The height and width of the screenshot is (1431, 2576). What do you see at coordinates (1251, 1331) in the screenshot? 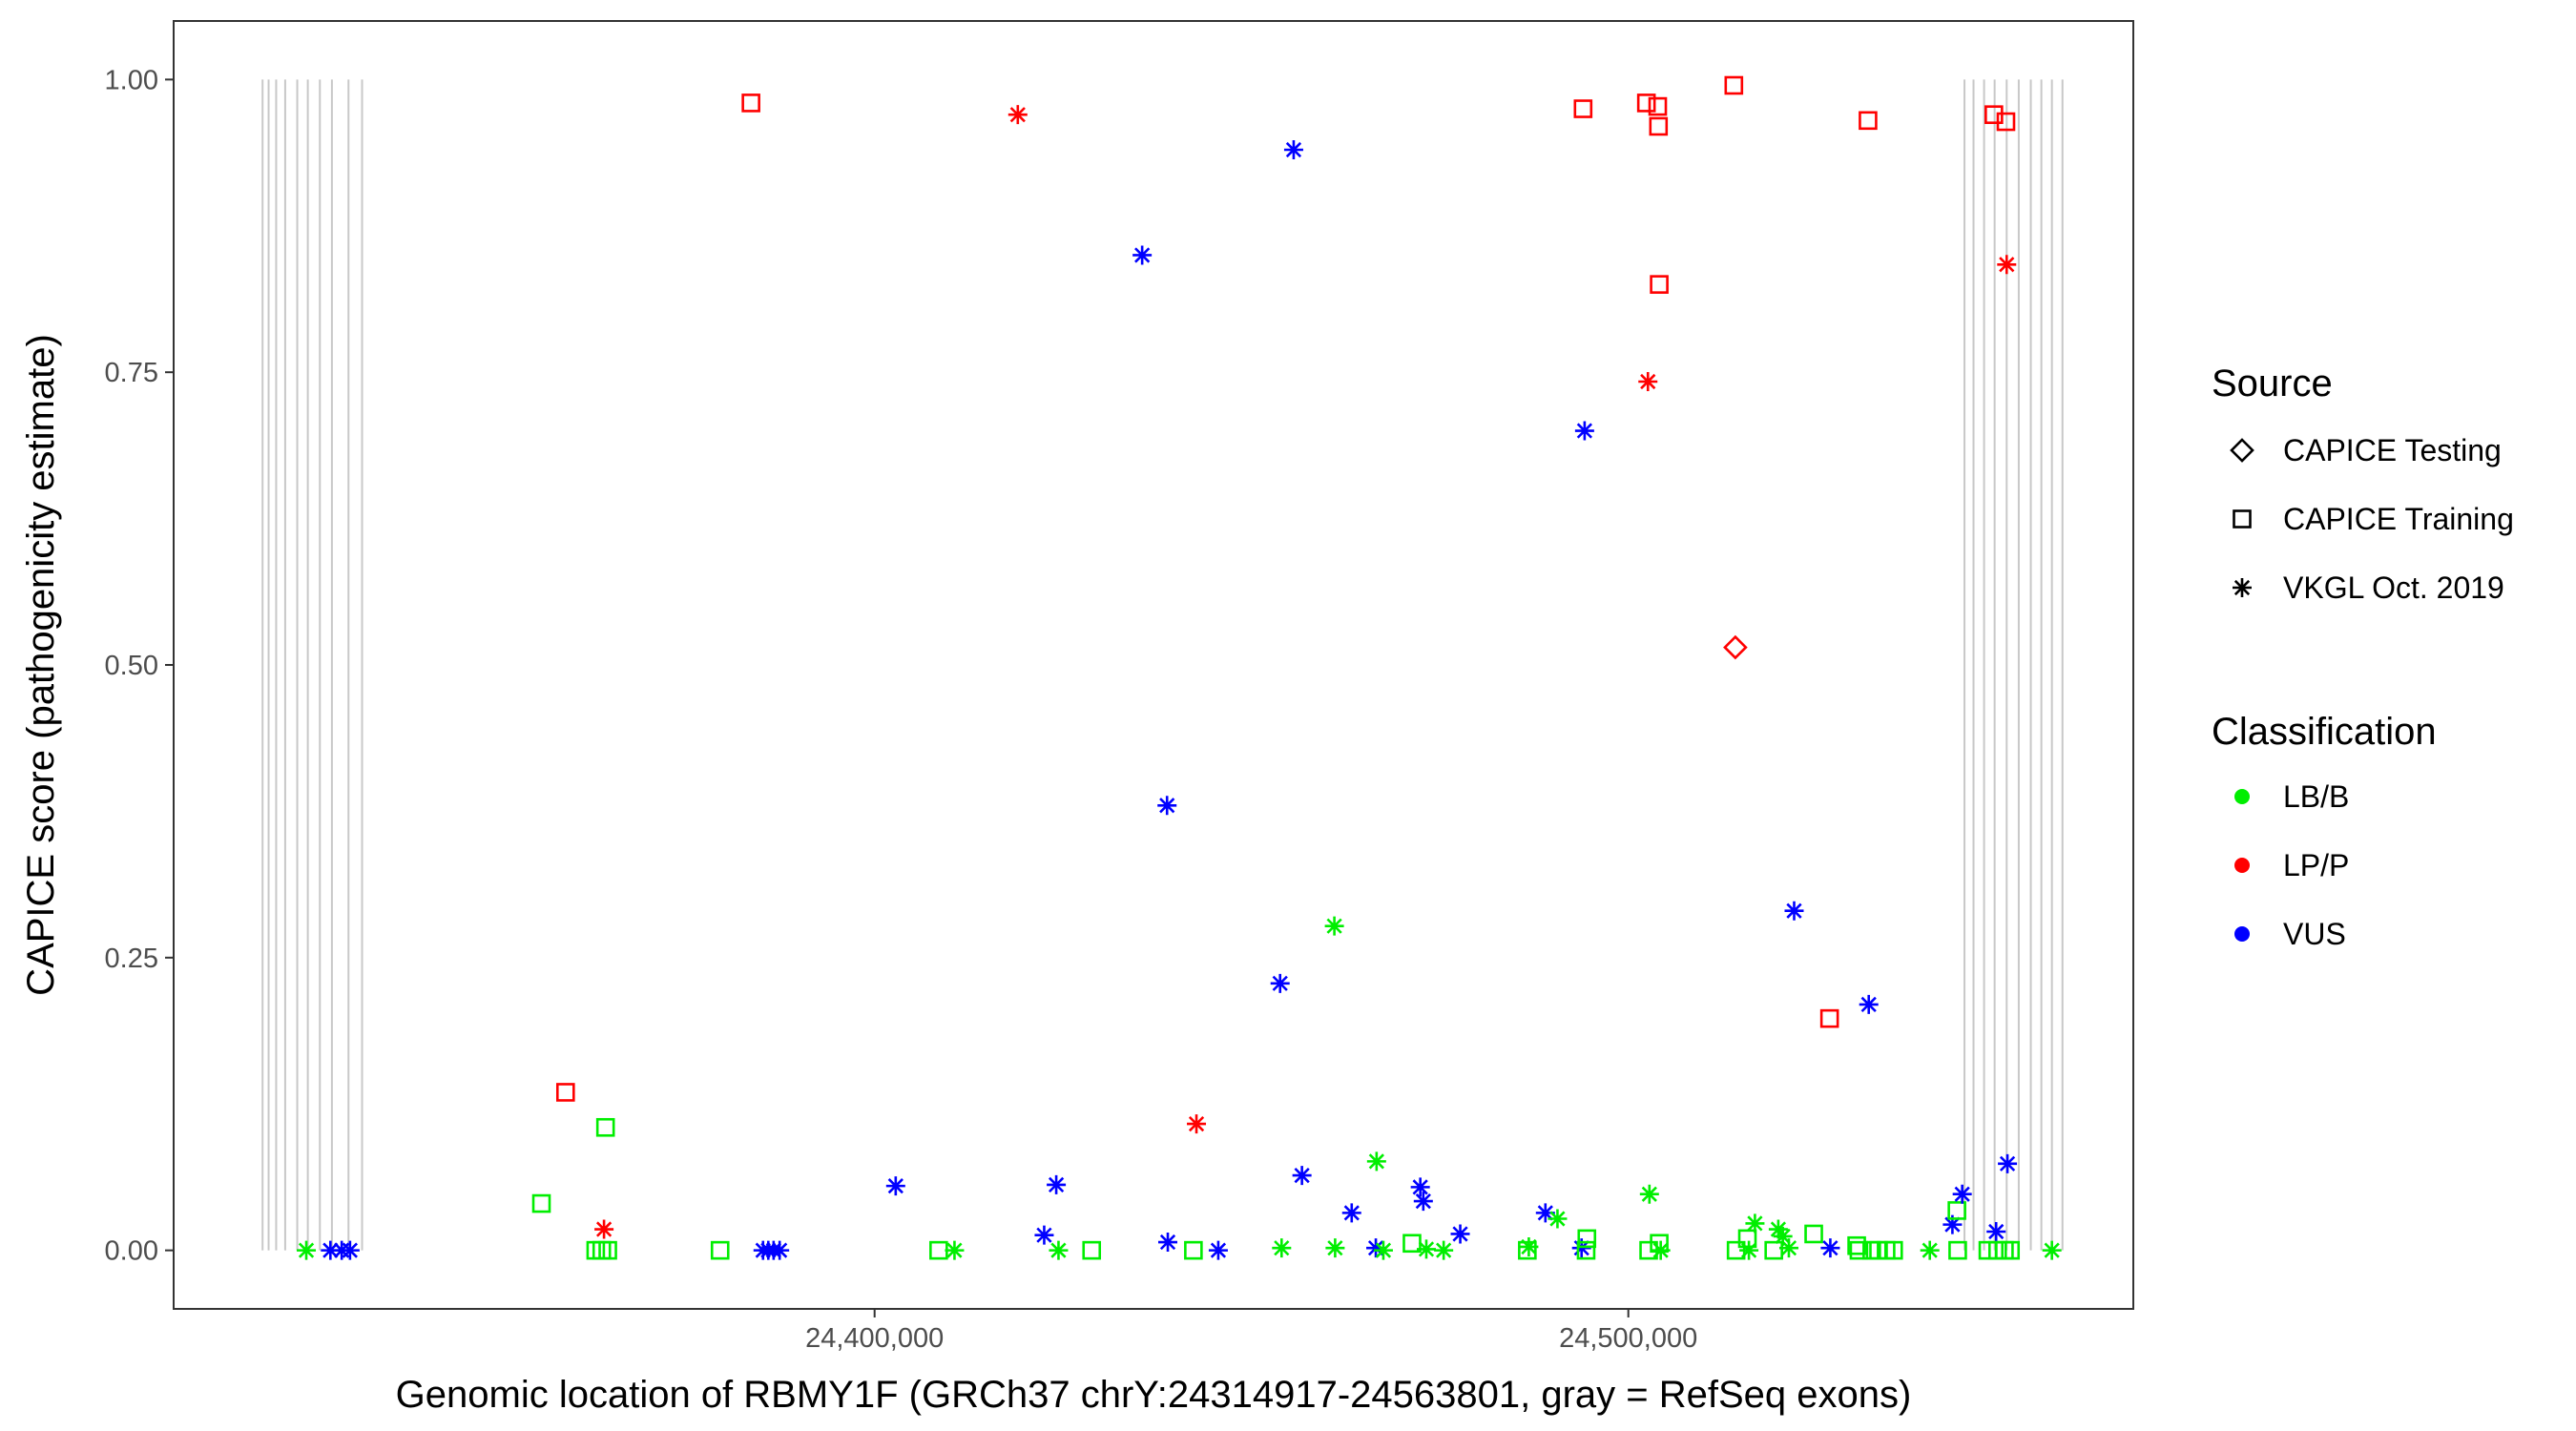
I see `x-axis: 24,400,000 24,500,000` at bounding box center [1251, 1331].